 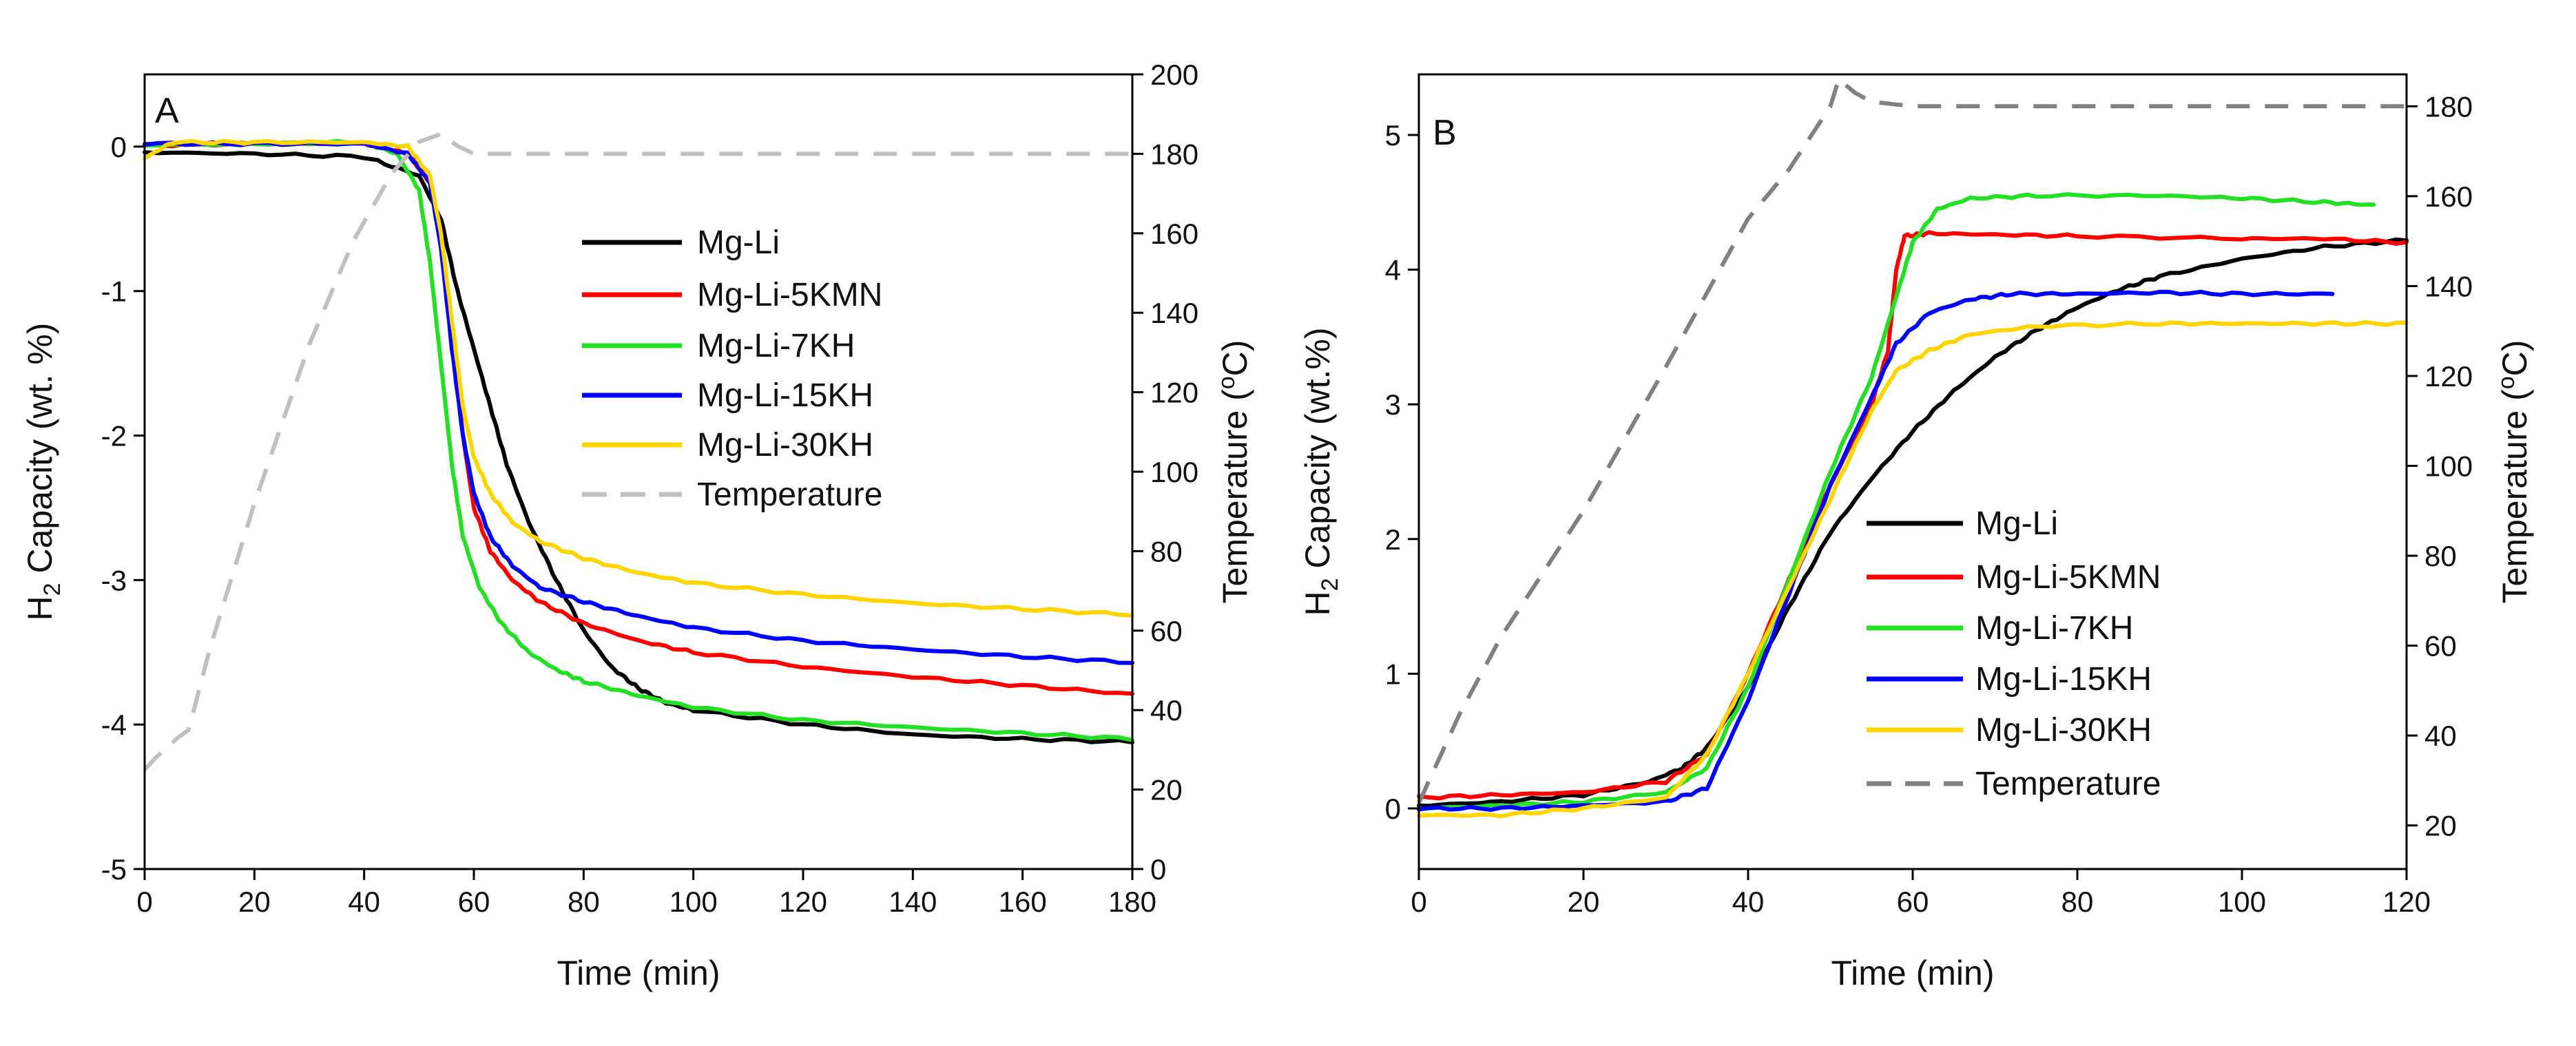 What do you see at coordinates (913, 902) in the screenshot?
I see `x-tick-label: 140` at bounding box center [913, 902].